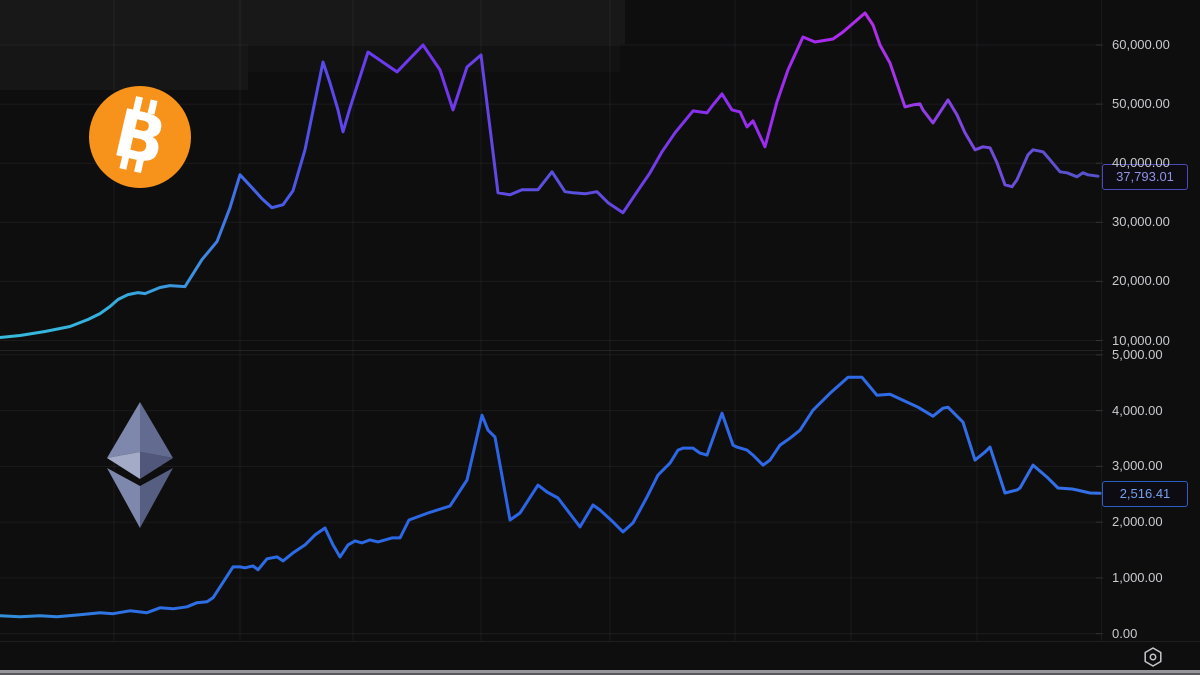 Image resolution: width=1200 pixels, height=675 pixels. Describe the element at coordinates (1141, 163) in the screenshot. I see `price-axis-label: 40,000.00` at that location.